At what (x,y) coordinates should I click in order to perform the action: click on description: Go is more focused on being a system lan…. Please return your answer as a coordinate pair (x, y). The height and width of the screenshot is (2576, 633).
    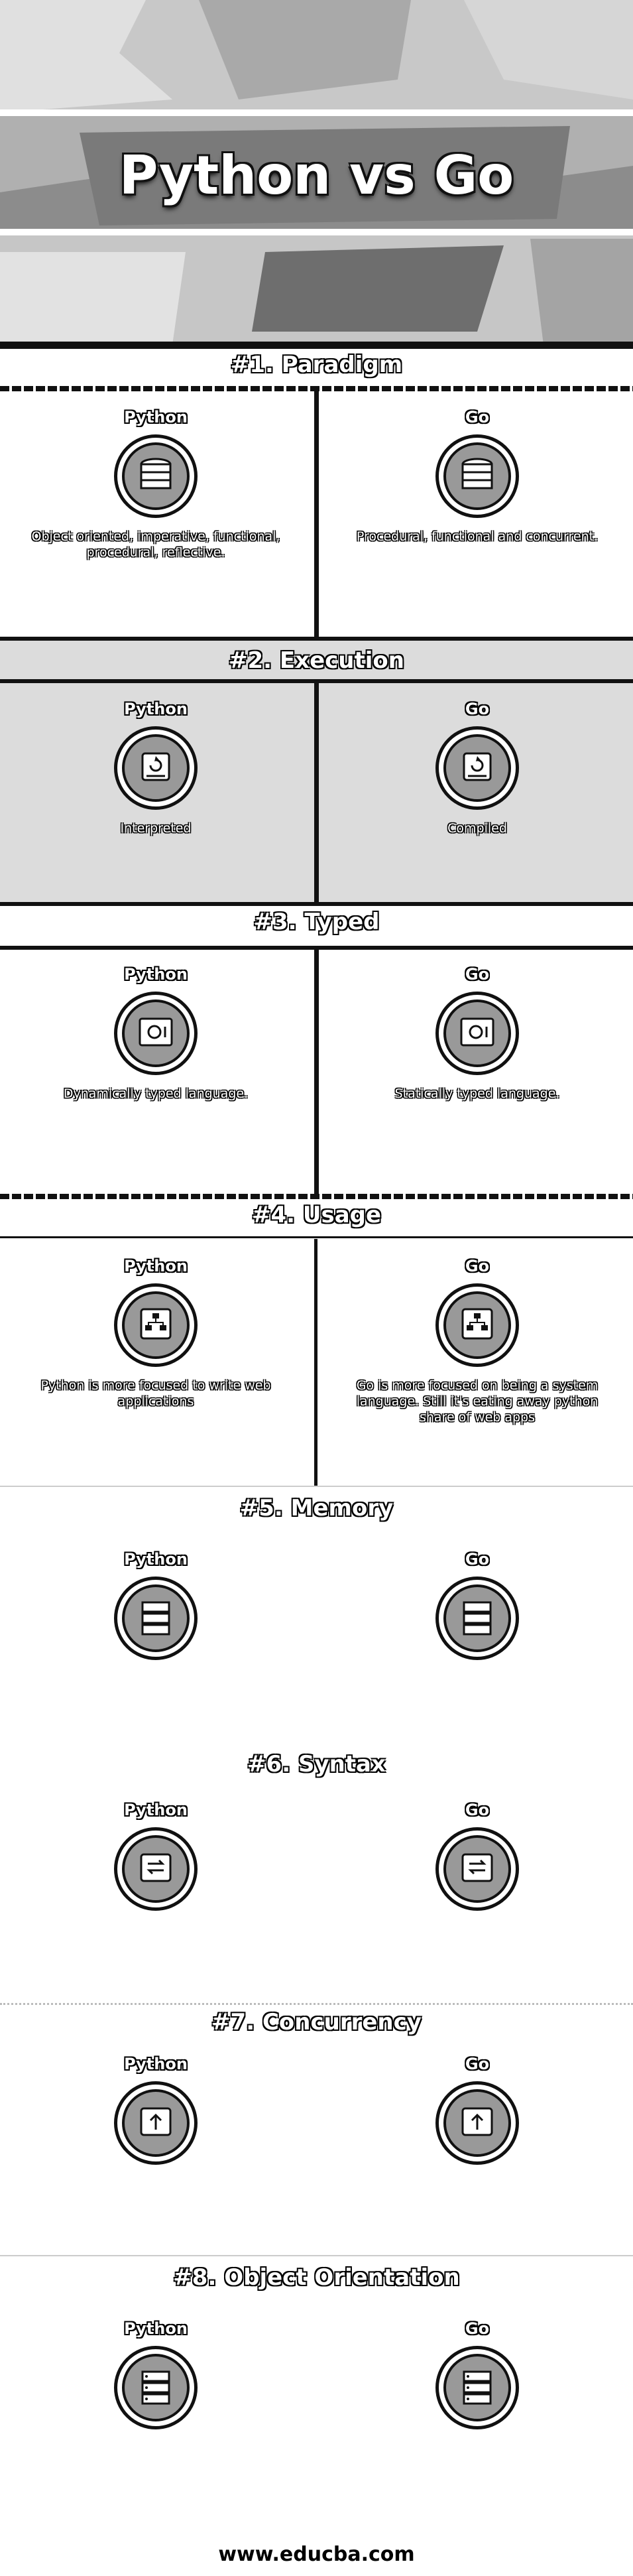
    Looking at the image, I should click on (478, 1402).